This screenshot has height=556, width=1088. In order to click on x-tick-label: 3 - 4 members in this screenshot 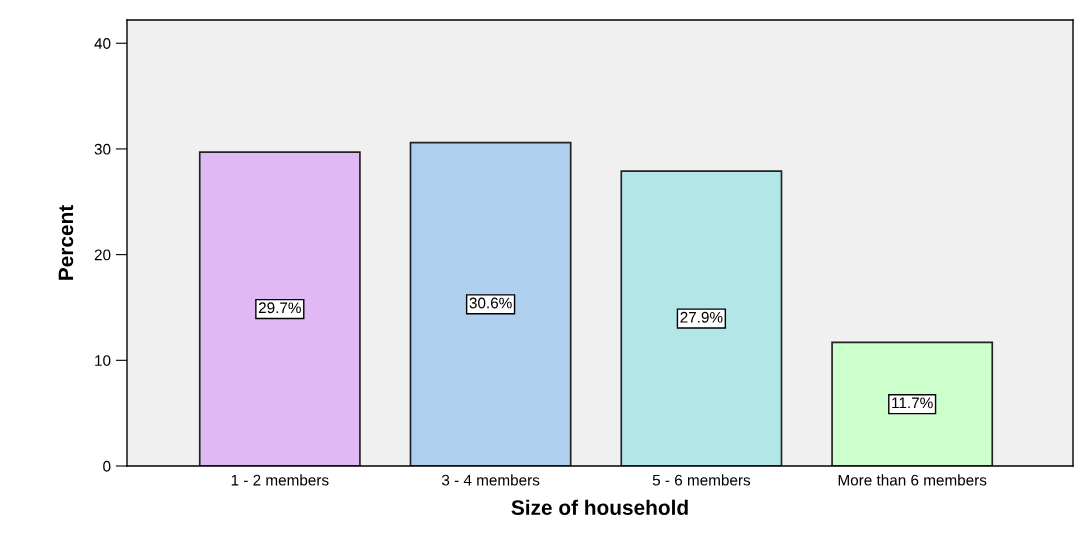, I will do `click(490, 480)`.